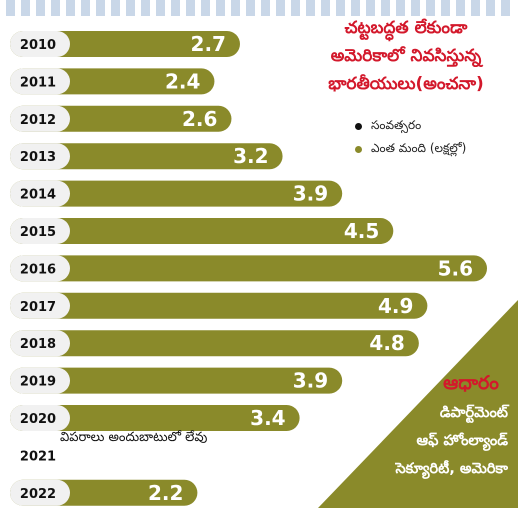  I want to click on legend-item-year: సంవత్సరం, so click(388, 126).